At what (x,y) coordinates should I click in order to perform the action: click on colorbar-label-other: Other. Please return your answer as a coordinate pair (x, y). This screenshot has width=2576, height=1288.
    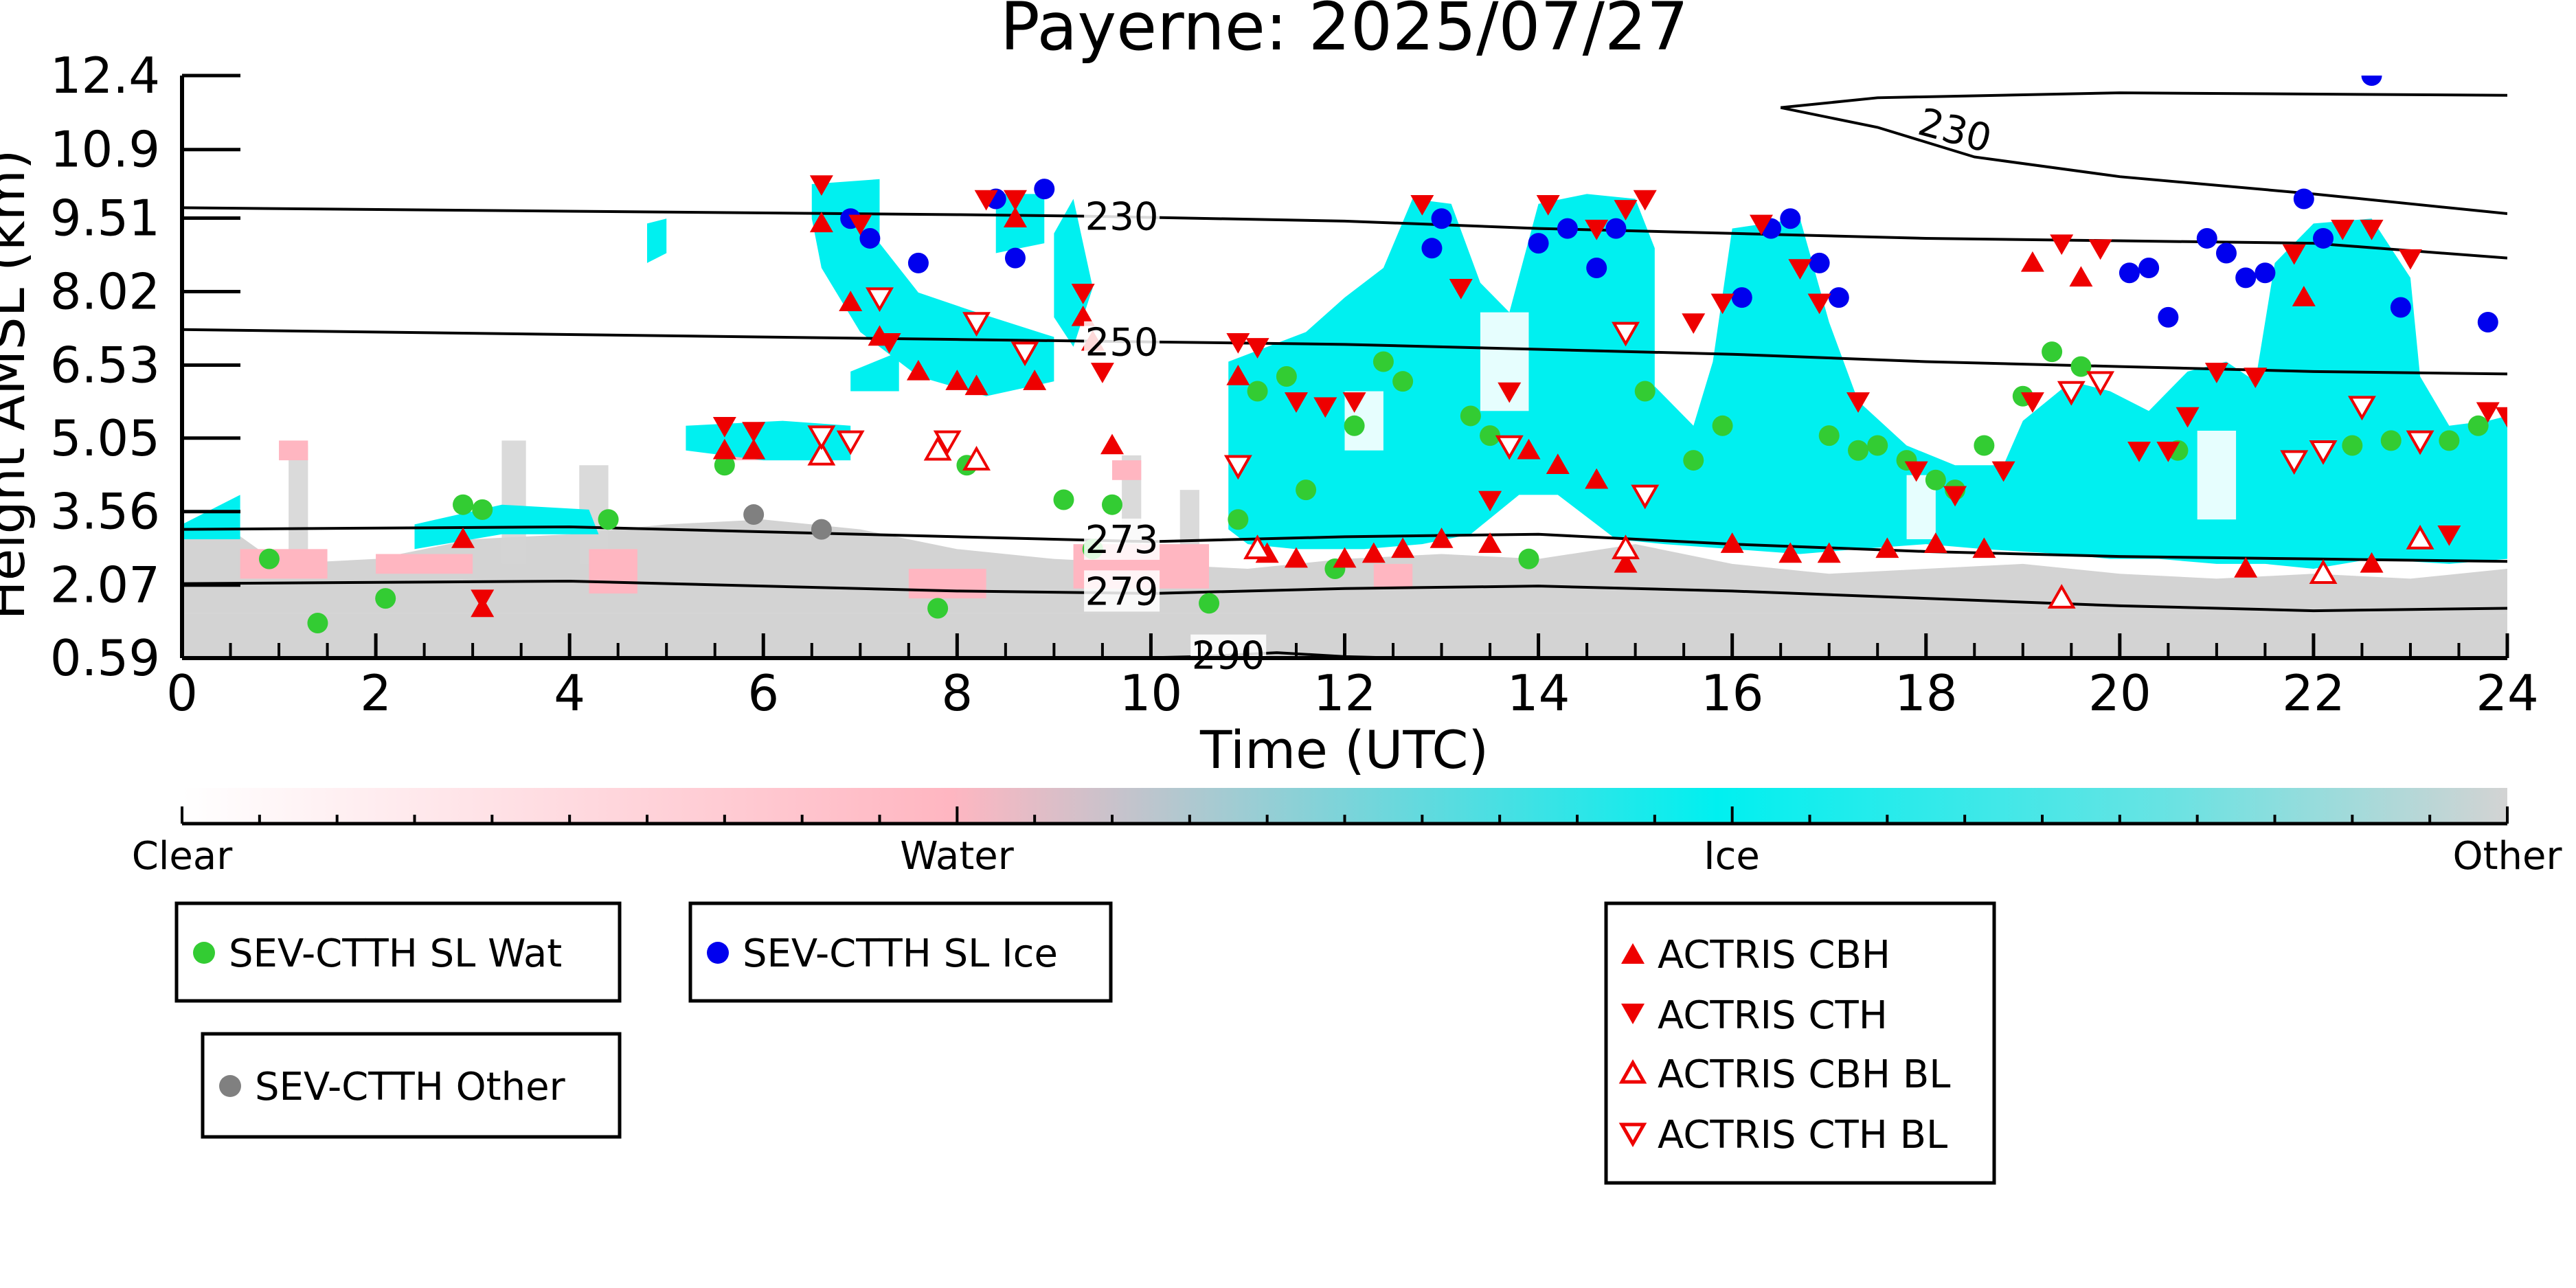
    Looking at the image, I should click on (2507, 856).